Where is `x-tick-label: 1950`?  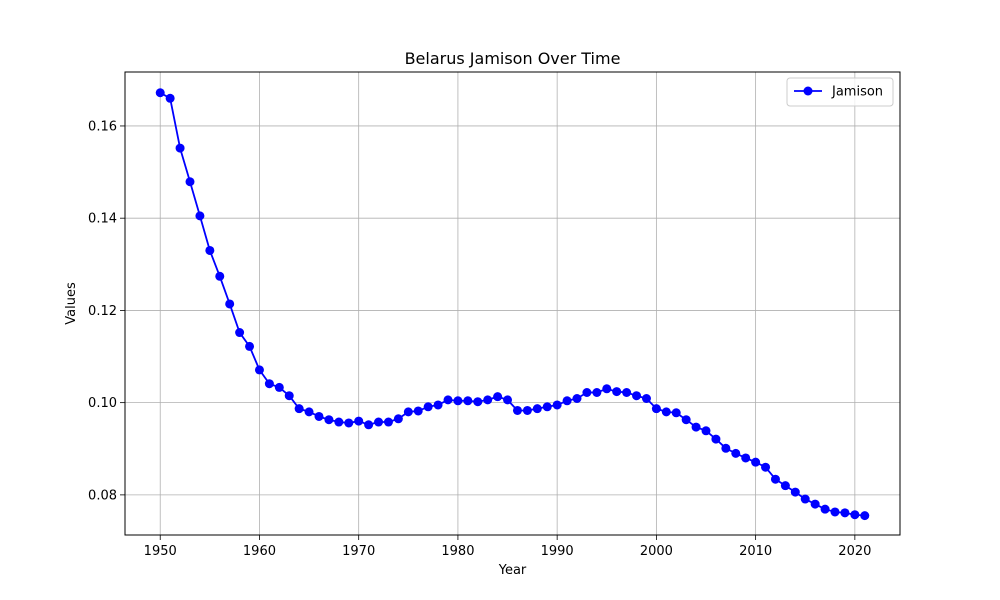 x-tick-label: 1950 is located at coordinates (160, 551).